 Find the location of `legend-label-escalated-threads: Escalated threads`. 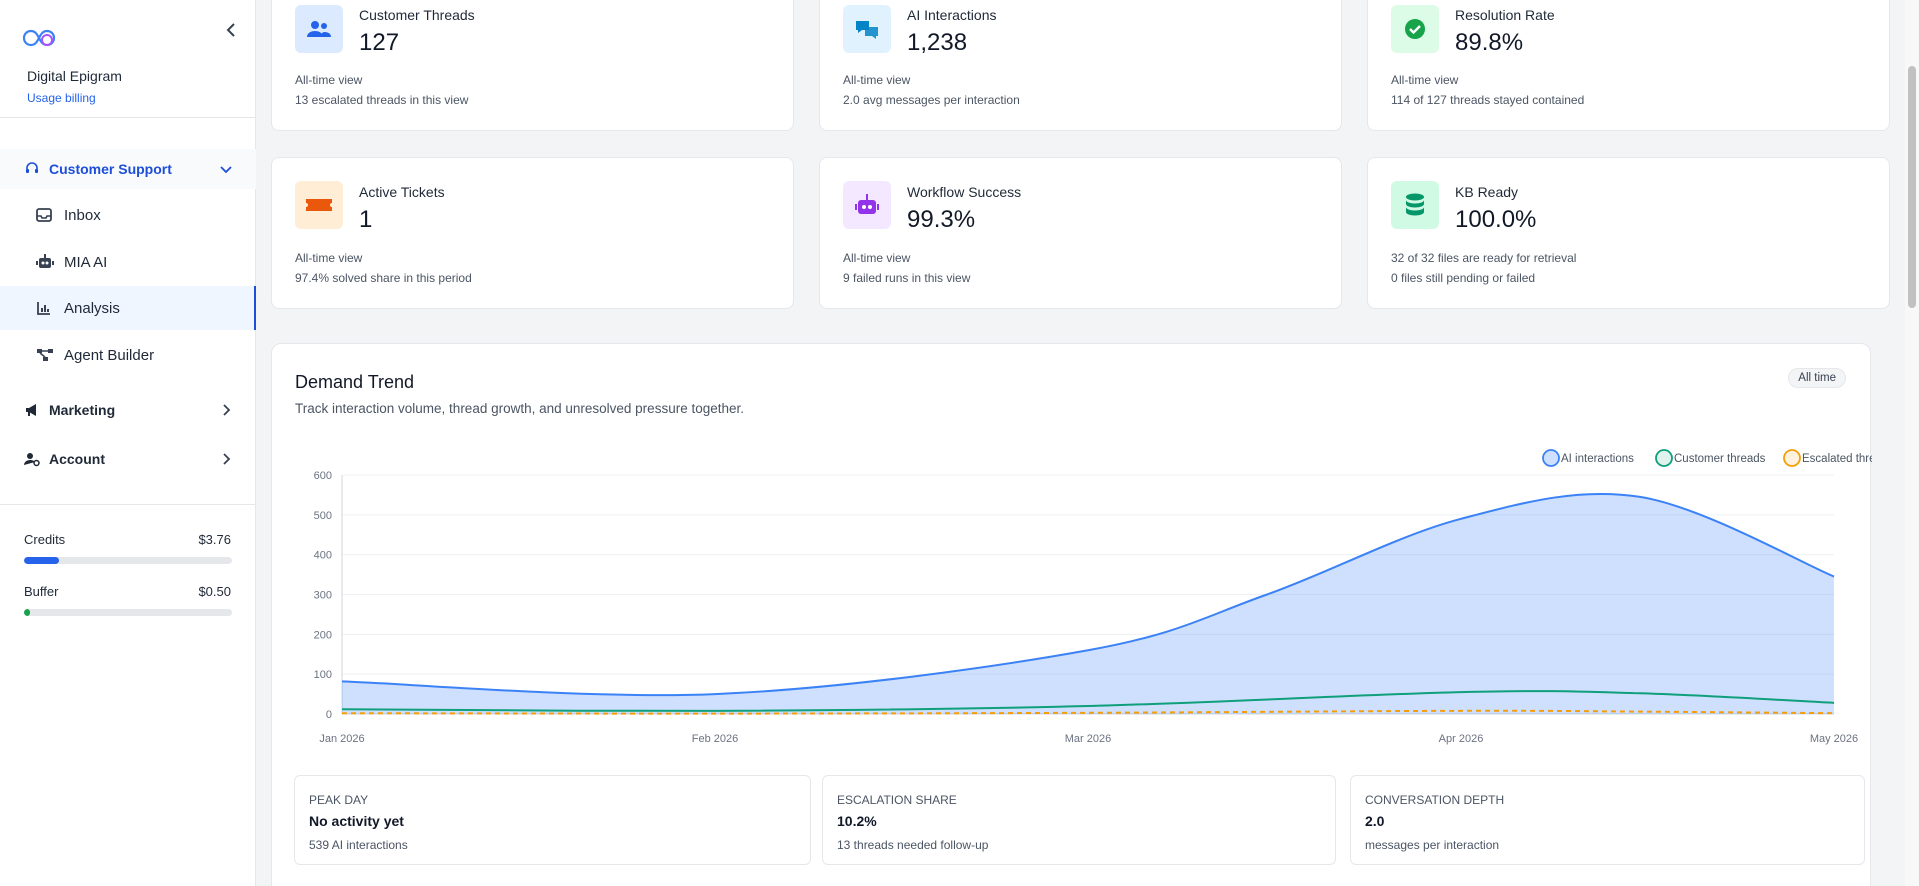

legend-label-escalated-threads: Escalated threads is located at coordinates (1837, 459).